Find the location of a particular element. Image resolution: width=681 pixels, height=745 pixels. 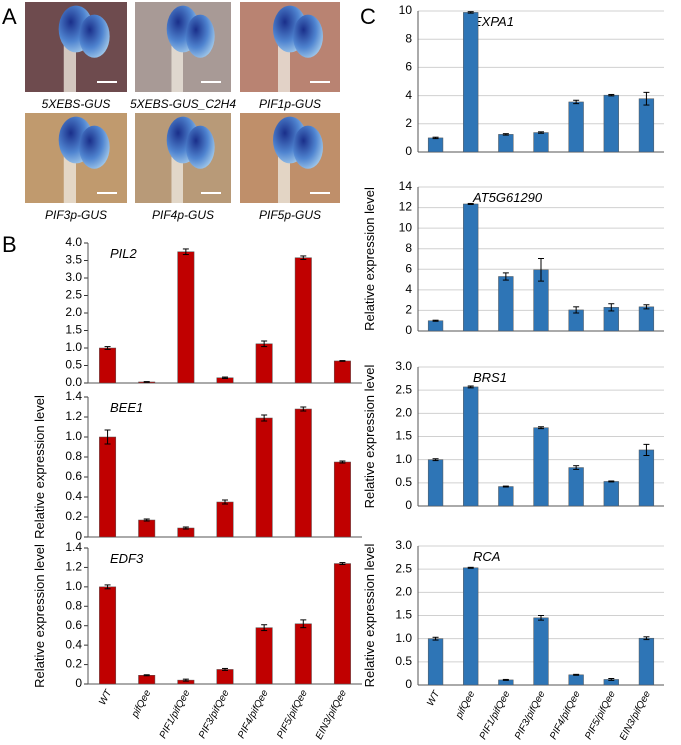

y-tick-label: 0.4 is located at coordinates (73, 496).